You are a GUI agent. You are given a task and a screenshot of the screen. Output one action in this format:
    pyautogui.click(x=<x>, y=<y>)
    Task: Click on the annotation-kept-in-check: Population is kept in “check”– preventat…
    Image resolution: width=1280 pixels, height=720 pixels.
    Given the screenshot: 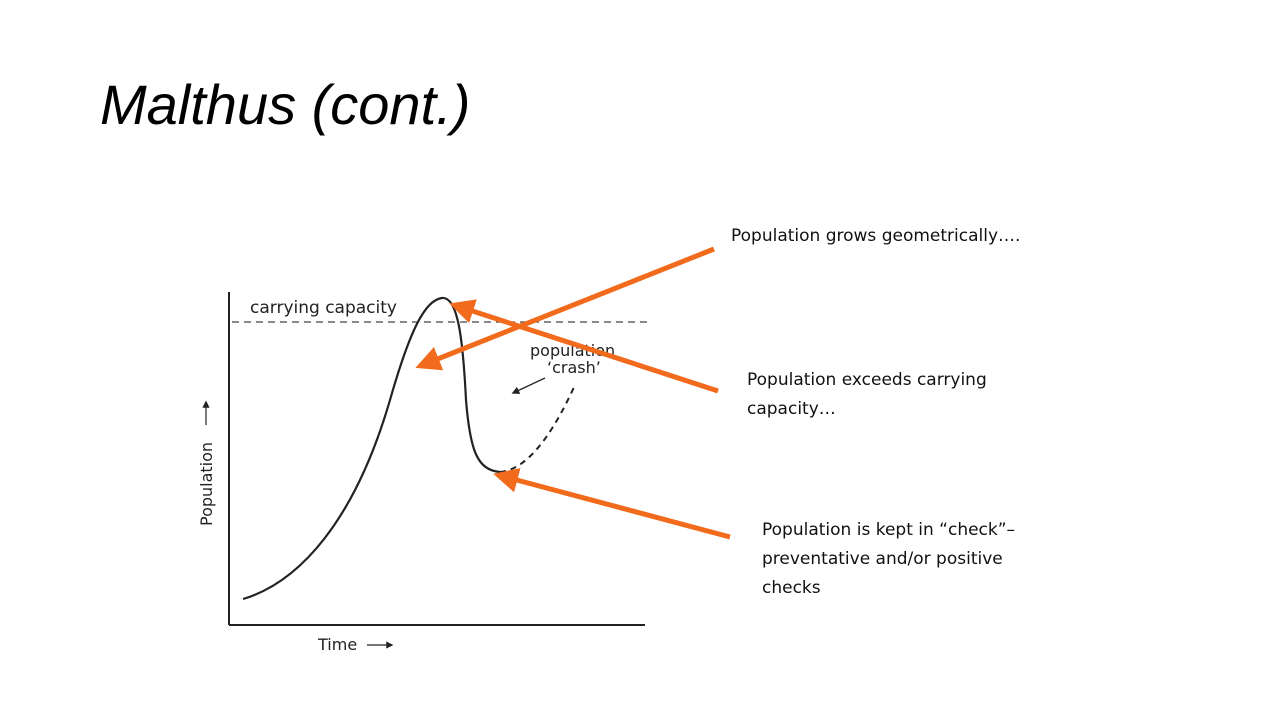 What is the action you would take?
    pyautogui.click(x=912, y=559)
    